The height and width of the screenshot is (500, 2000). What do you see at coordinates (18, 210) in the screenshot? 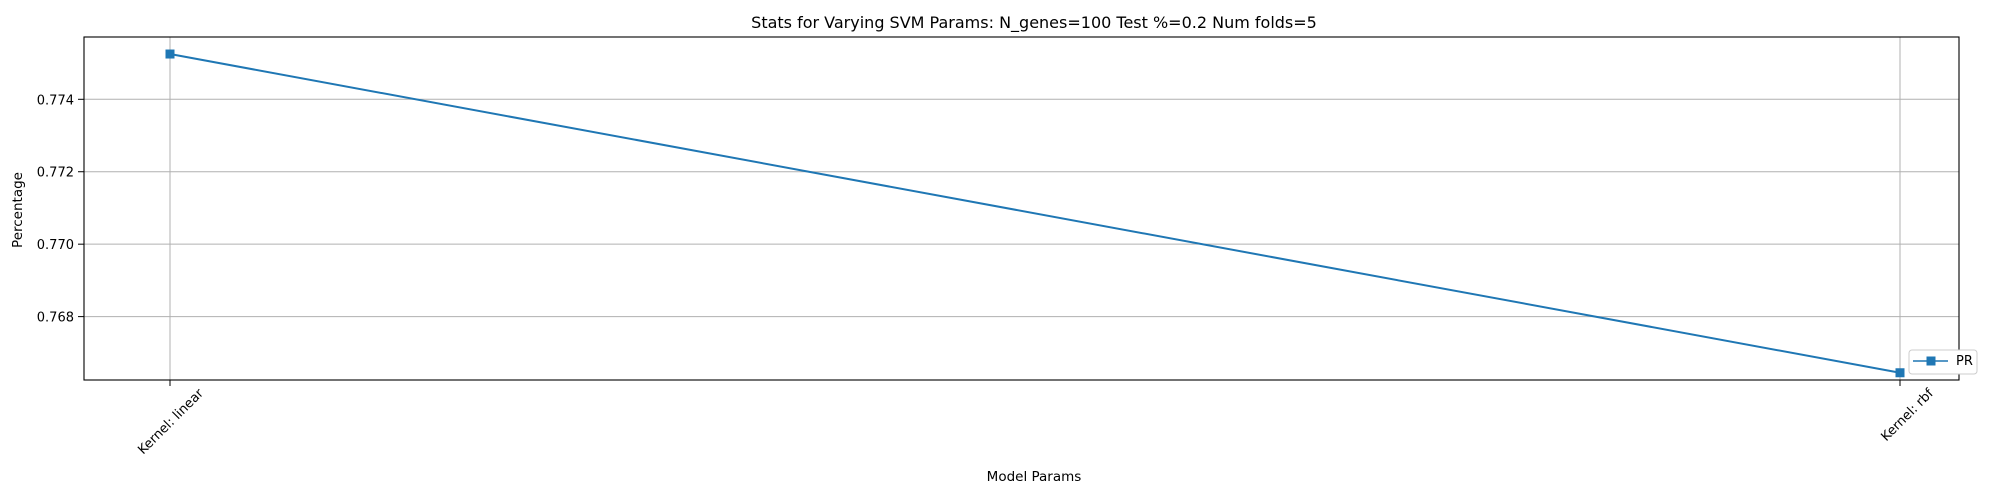
I see `y-axis-label: Percentage` at bounding box center [18, 210].